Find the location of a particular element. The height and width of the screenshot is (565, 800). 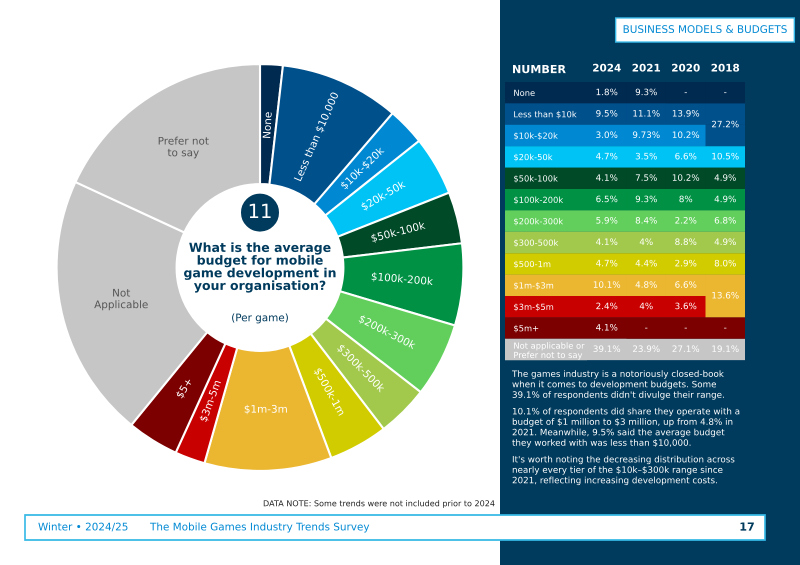

y-tick-label: Not applicable or Prefer not to say is located at coordinates (549, 351).